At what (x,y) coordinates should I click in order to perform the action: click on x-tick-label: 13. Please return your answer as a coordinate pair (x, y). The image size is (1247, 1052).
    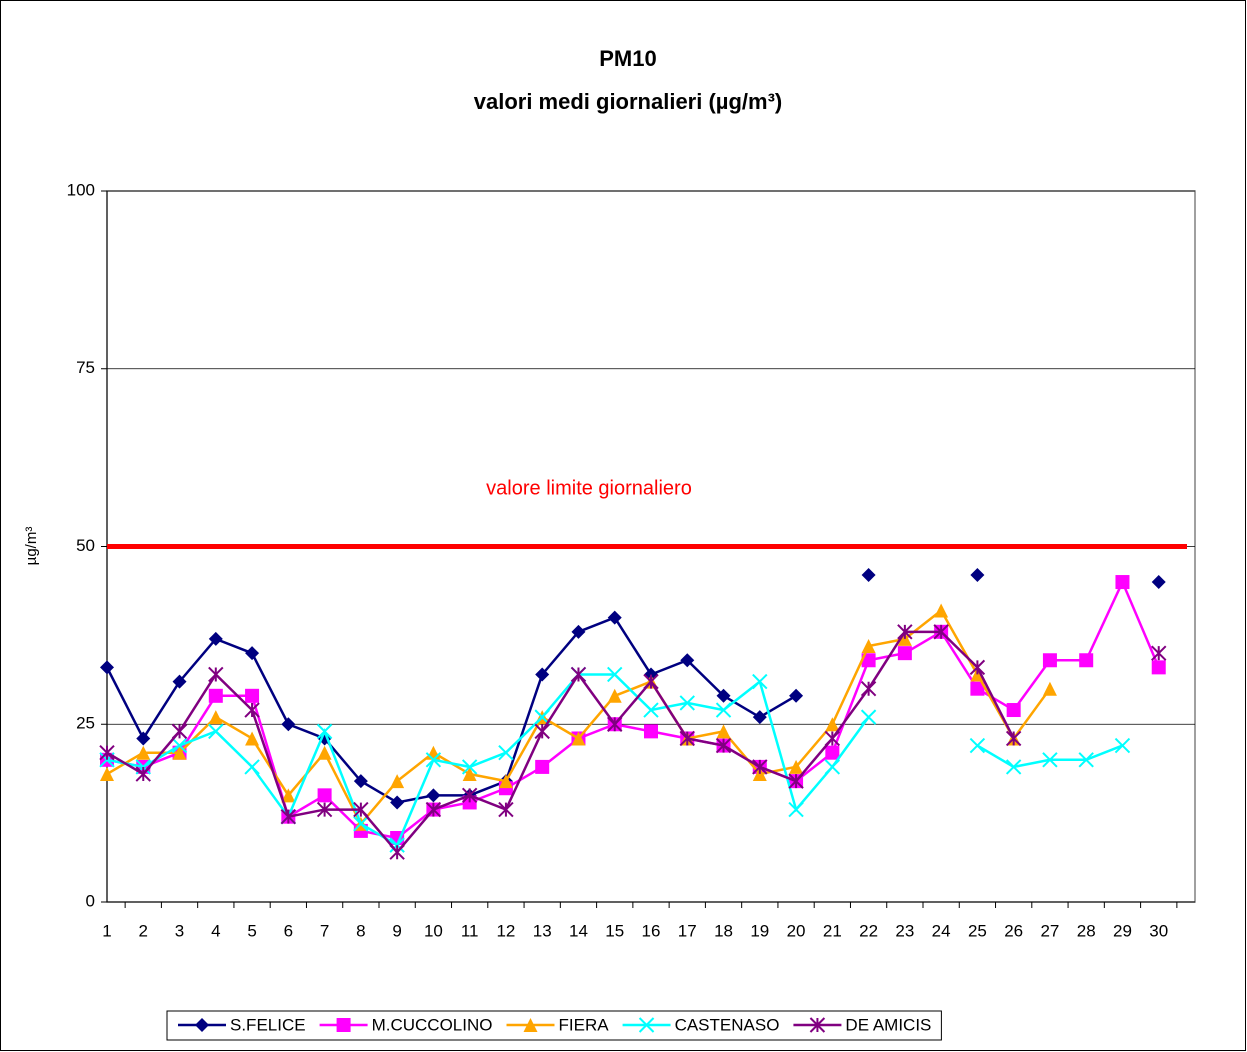
    Looking at the image, I should click on (542, 930).